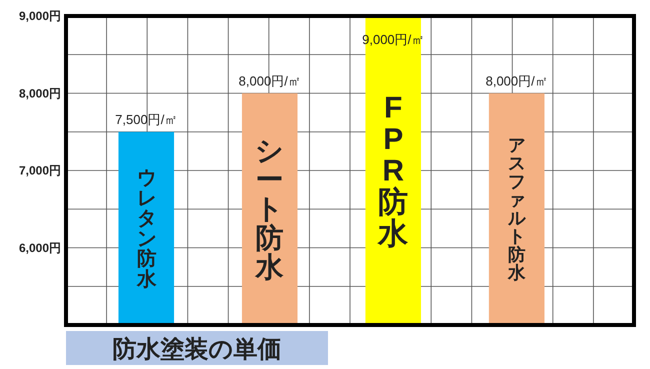 This screenshot has height=369, width=650. Describe the element at coordinates (516, 208) in the screenshot. I see `x-tick-label: アスファルト防水` at that location.